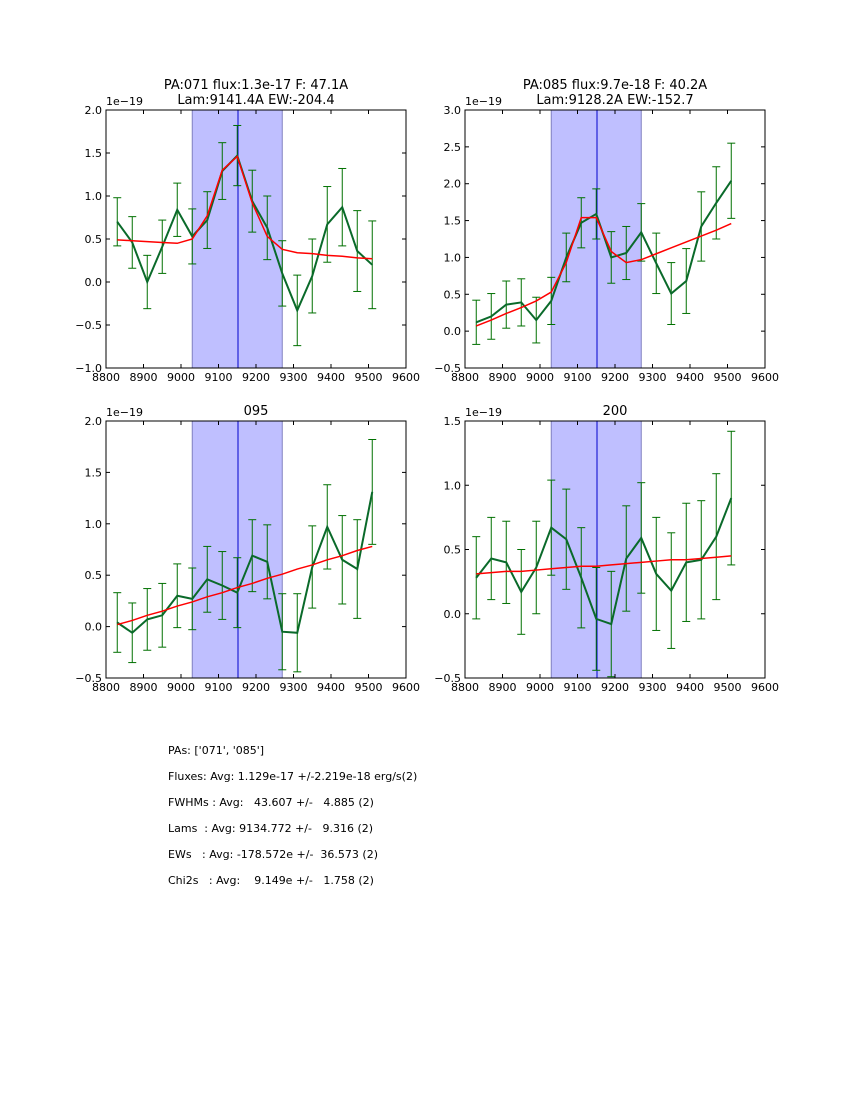  What do you see at coordinates (94, 153) in the screenshot?
I see `y-tick-label: 1.5` at bounding box center [94, 153].